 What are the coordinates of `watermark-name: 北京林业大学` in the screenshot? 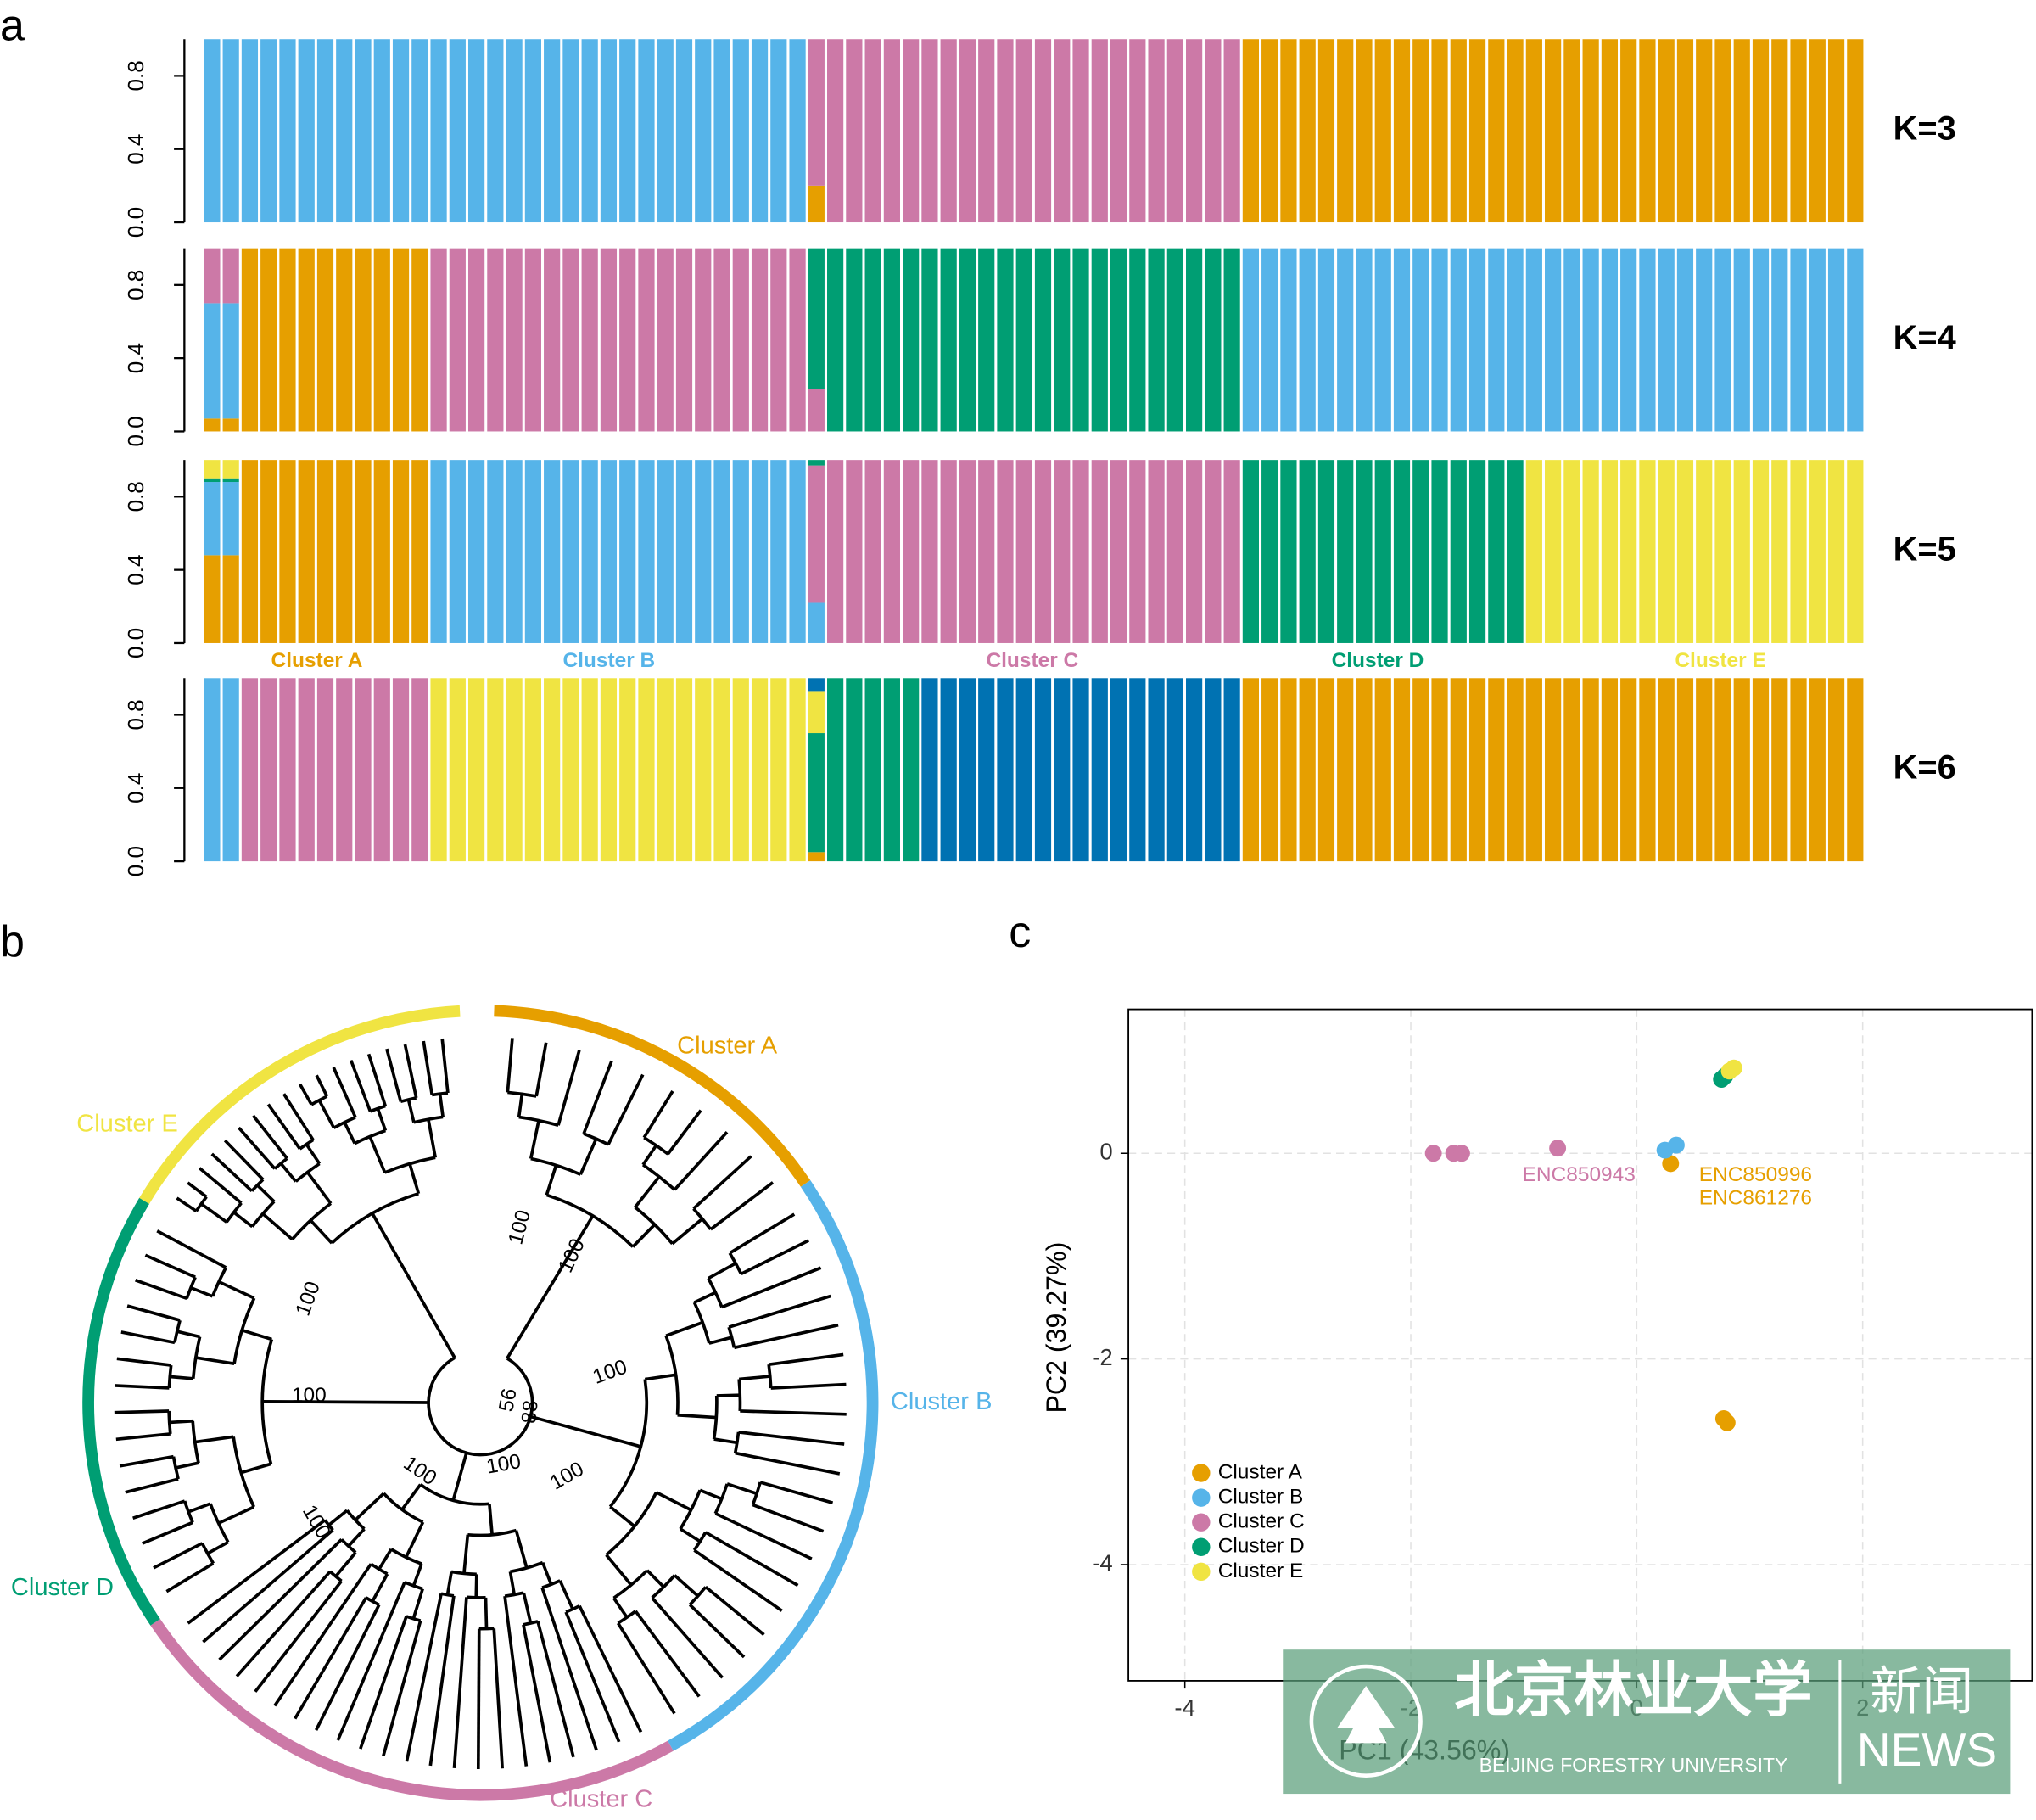 It's located at (1633, 1690).